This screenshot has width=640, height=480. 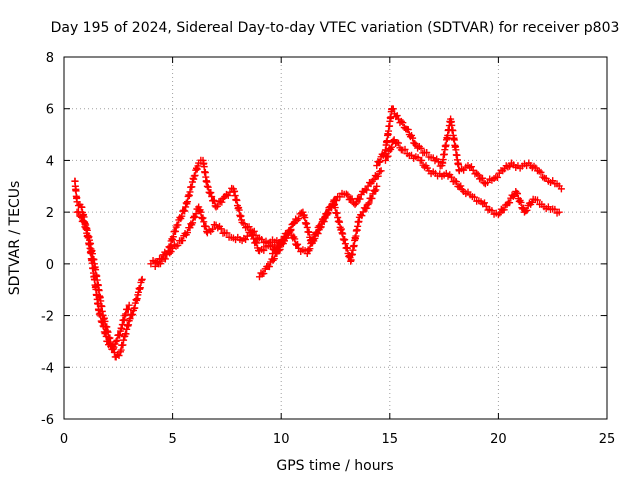 I want to click on y-tick-label: 8, so click(x=50, y=58).